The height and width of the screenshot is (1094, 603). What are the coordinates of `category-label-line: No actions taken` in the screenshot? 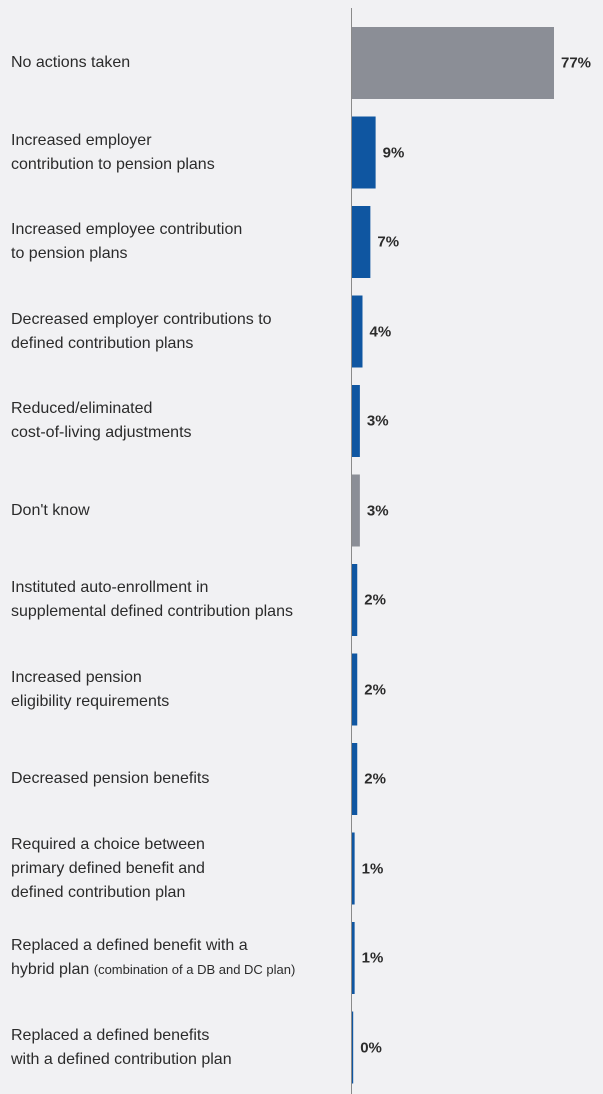 It's located at (176, 63).